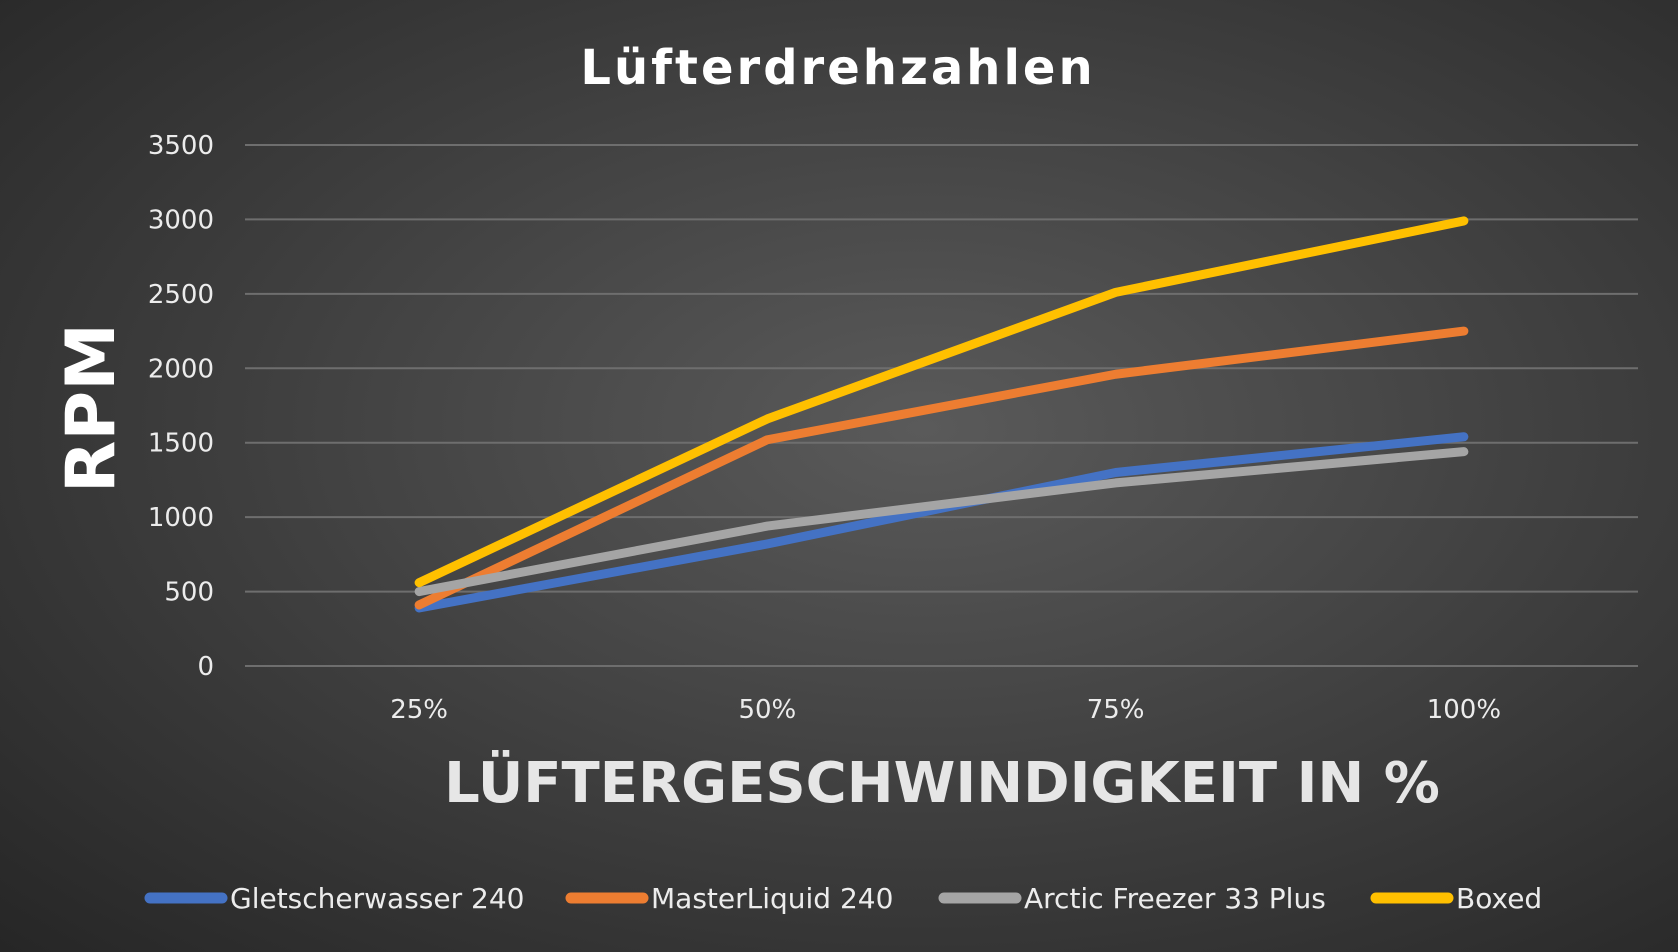  I want to click on legend-label: MasterLiquid 240, so click(772, 898).